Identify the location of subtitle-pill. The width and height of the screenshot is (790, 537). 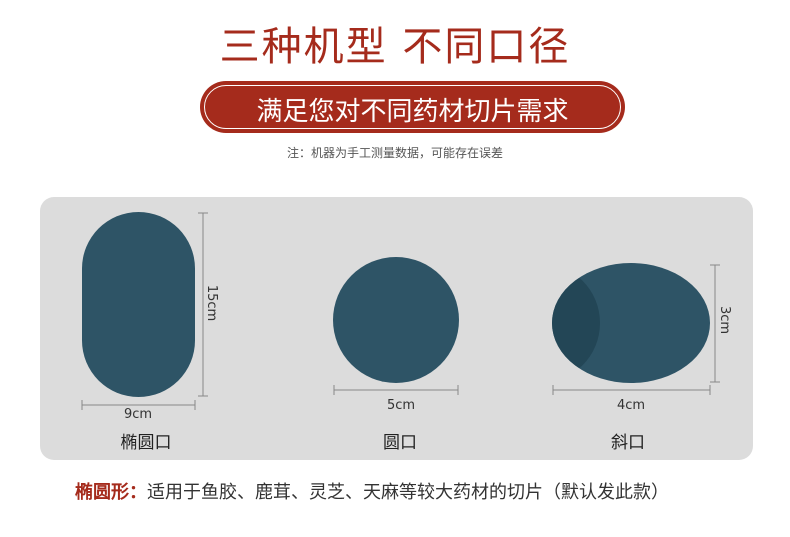
(412, 107).